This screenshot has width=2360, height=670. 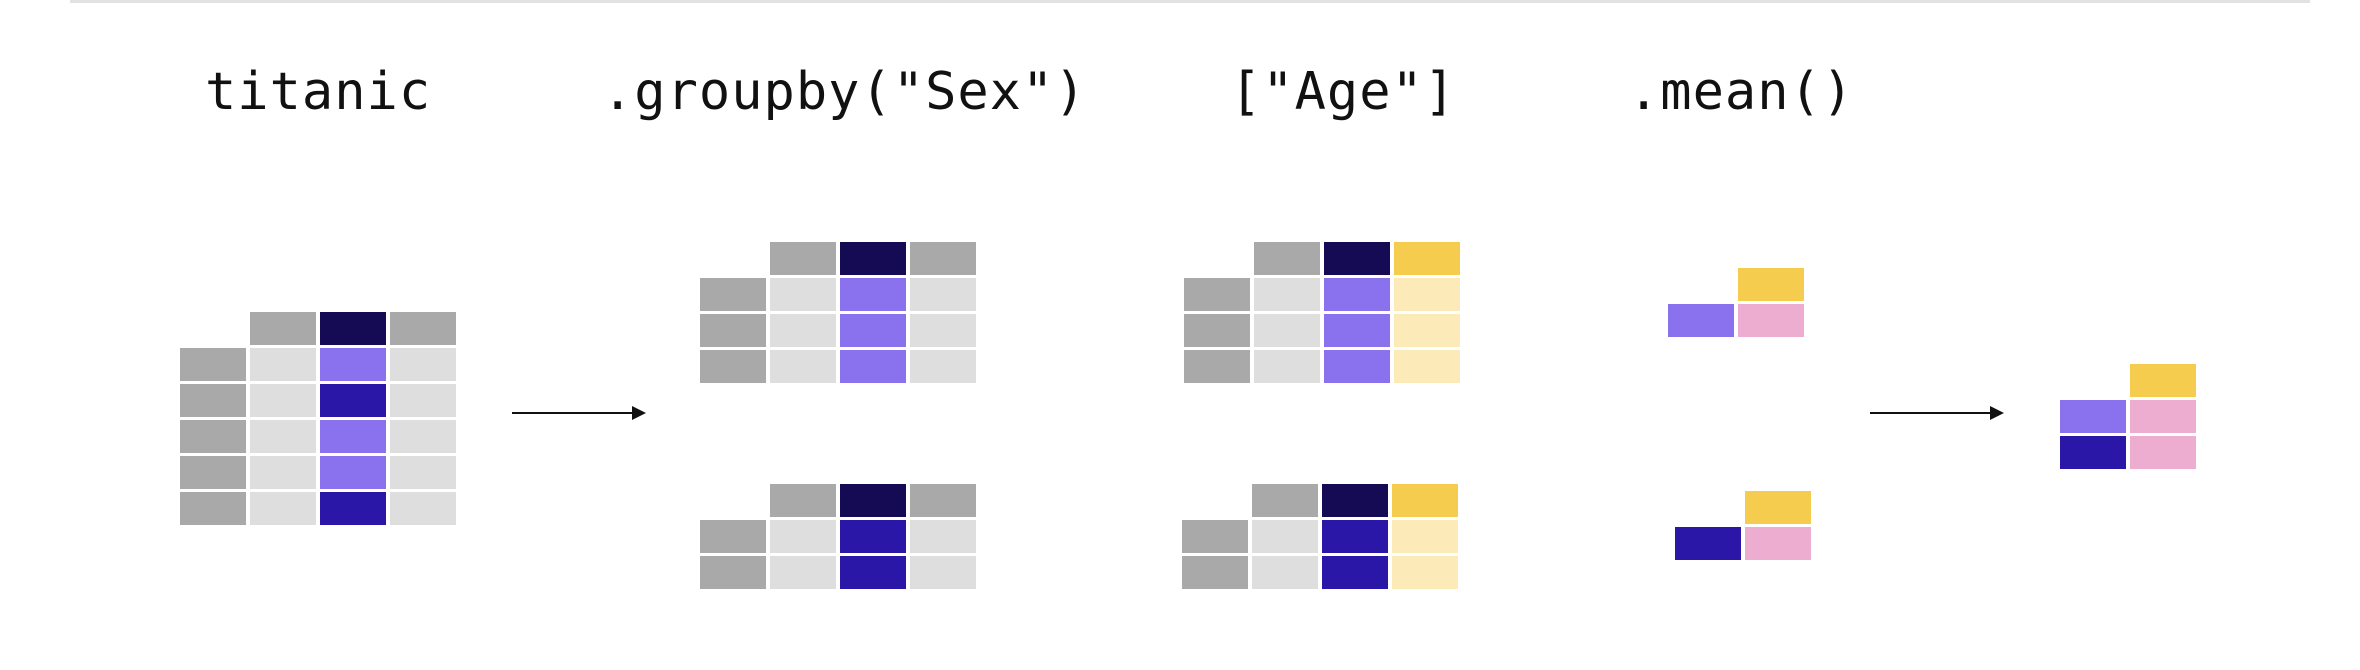 I want to click on top-rule, so click(x=1190, y=1).